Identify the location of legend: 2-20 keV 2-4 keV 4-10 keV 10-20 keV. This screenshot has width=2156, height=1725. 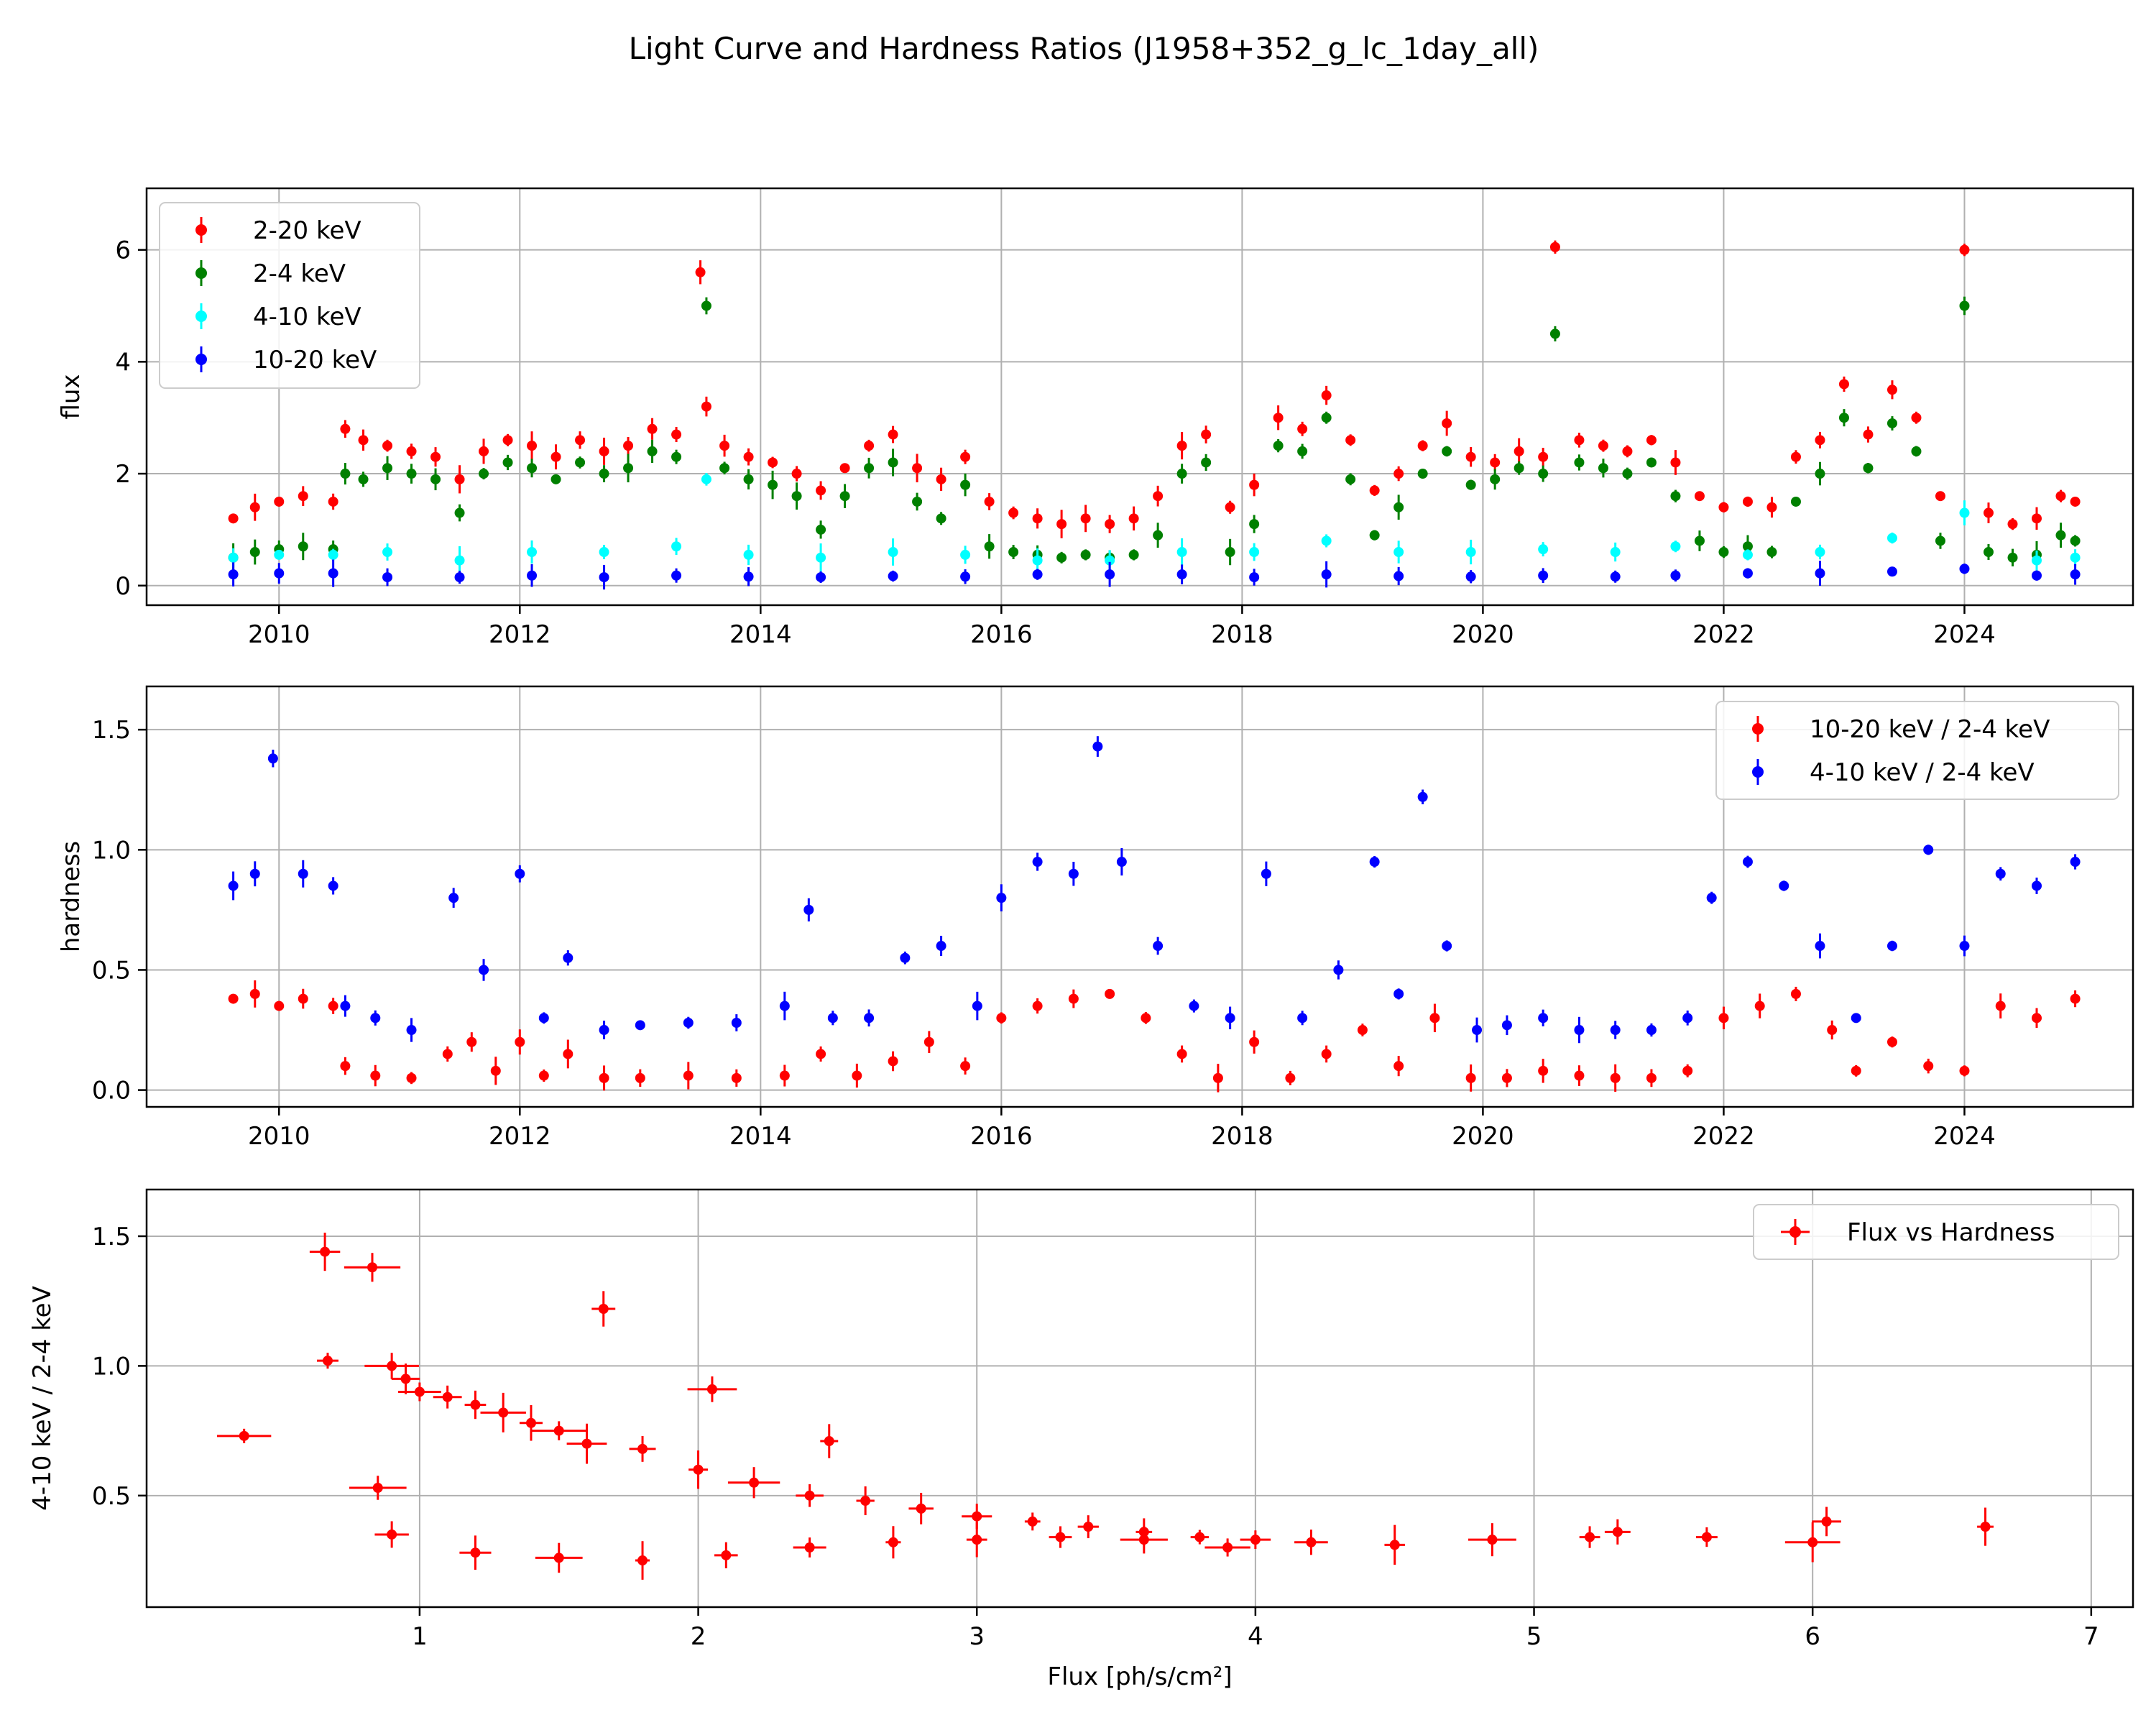
(289, 295).